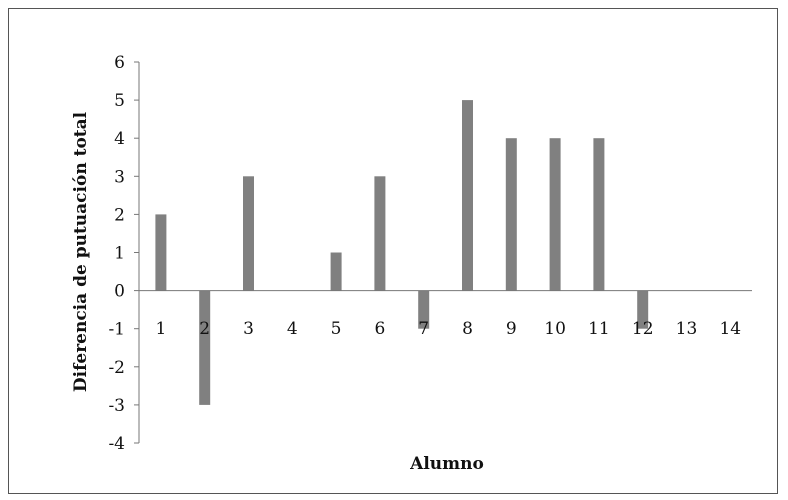 The width and height of the screenshot is (788, 500). Describe the element at coordinates (119, 101) in the screenshot. I see `y-tick-label: 5` at that location.